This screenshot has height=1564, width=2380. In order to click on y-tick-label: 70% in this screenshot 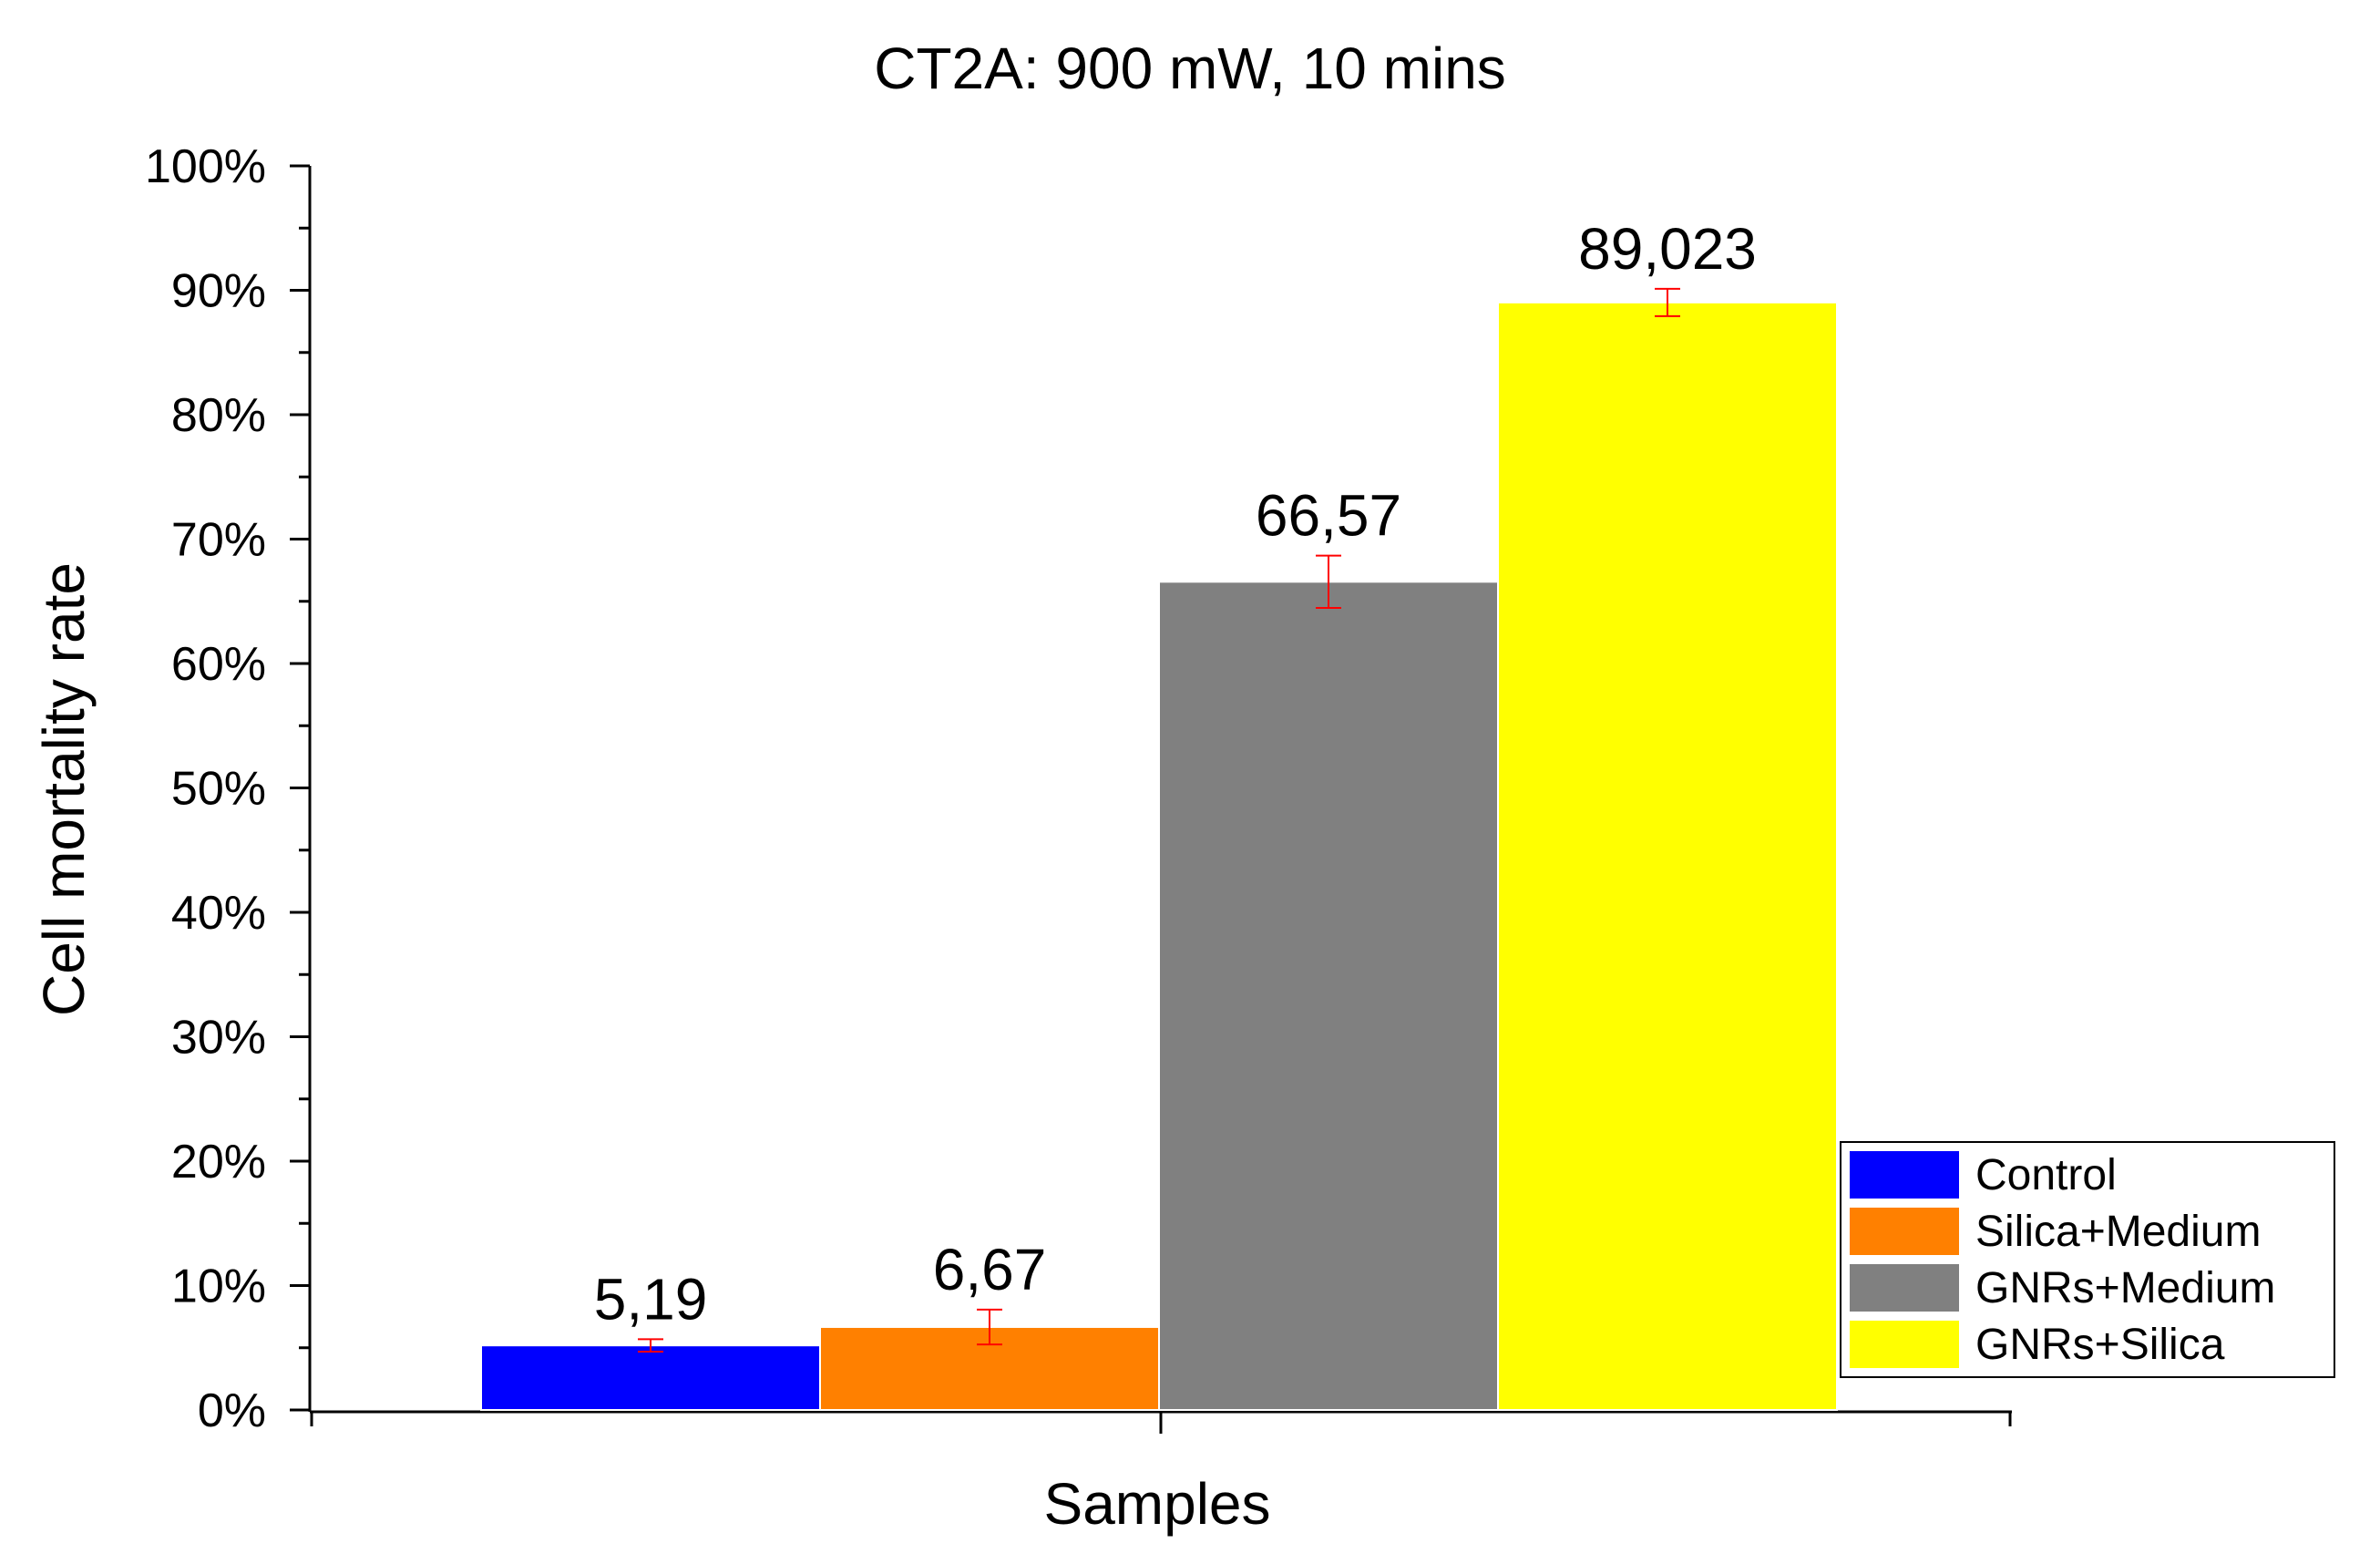, I will do `click(219, 540)`.